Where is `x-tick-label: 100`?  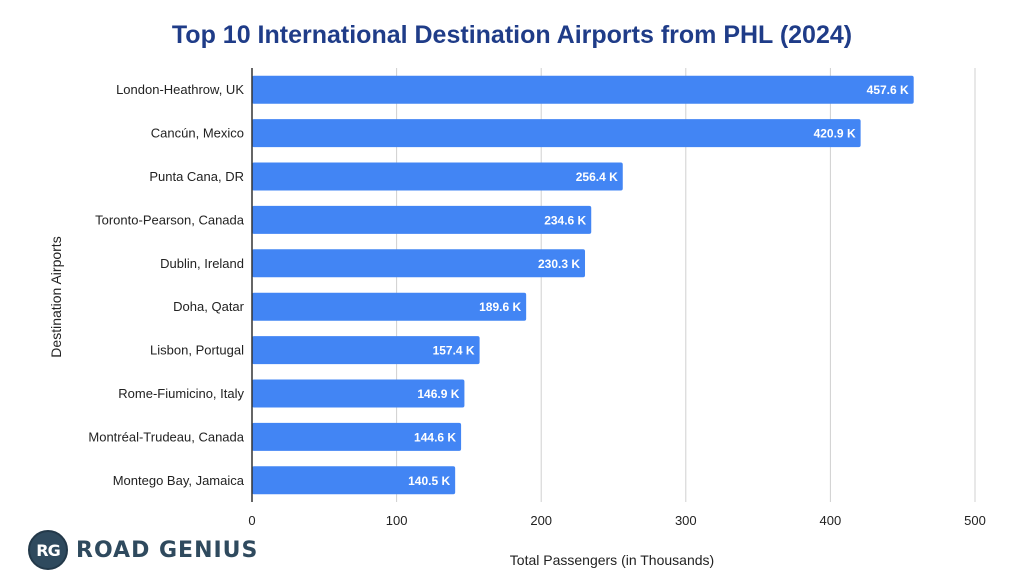
x-tick-label: 100 is located at coordinates (397, 520).